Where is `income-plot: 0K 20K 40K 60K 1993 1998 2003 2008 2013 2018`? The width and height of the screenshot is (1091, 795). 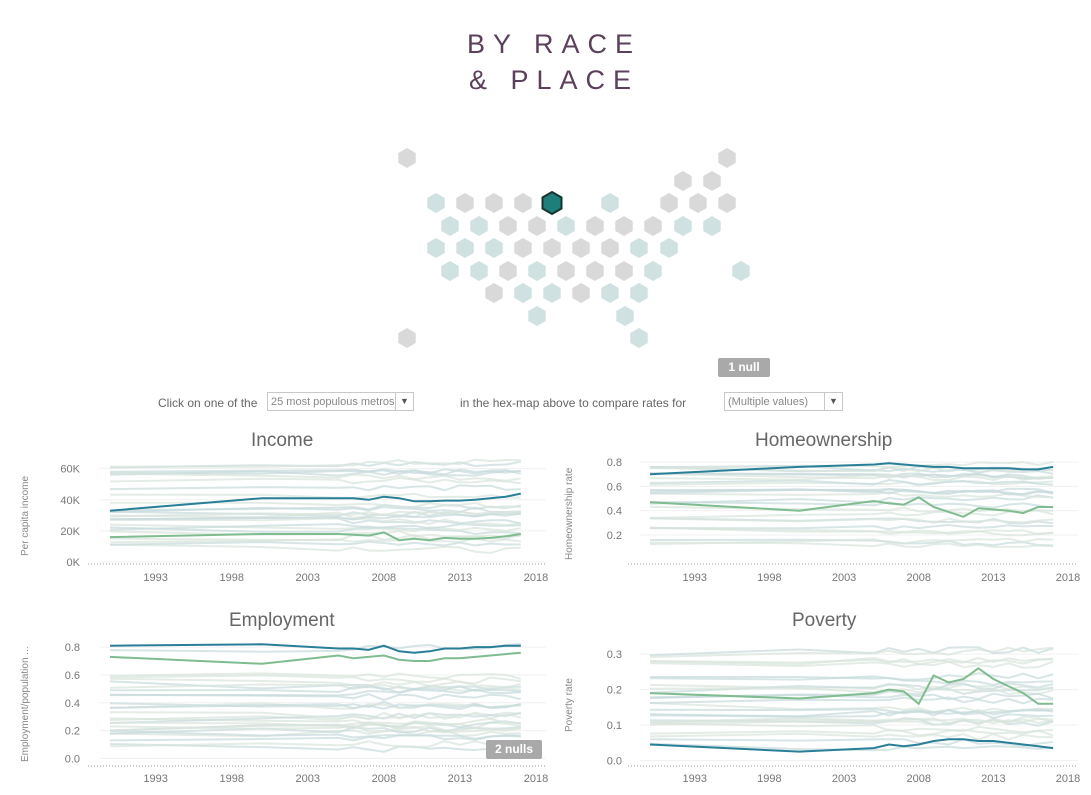
income-plot: 0K 20K 40K 60K 1993 1998 2003 2008 2013 2018 is located at coordinates (280, 513).